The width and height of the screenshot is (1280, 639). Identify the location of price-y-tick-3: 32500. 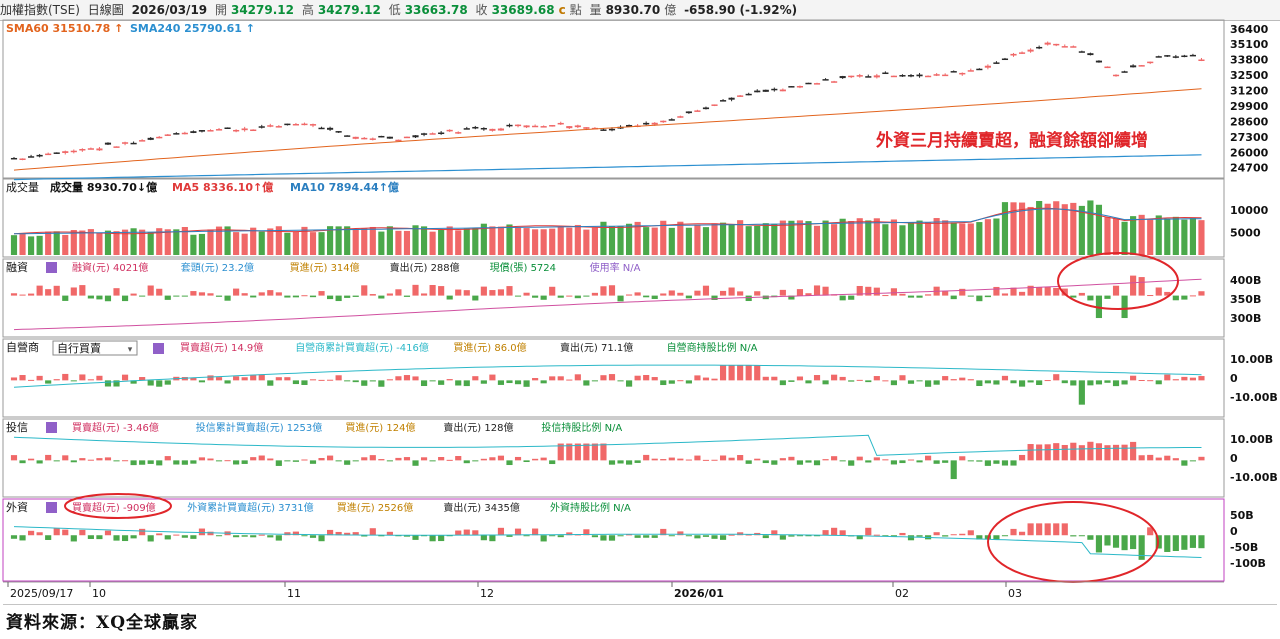
(1249, 75).